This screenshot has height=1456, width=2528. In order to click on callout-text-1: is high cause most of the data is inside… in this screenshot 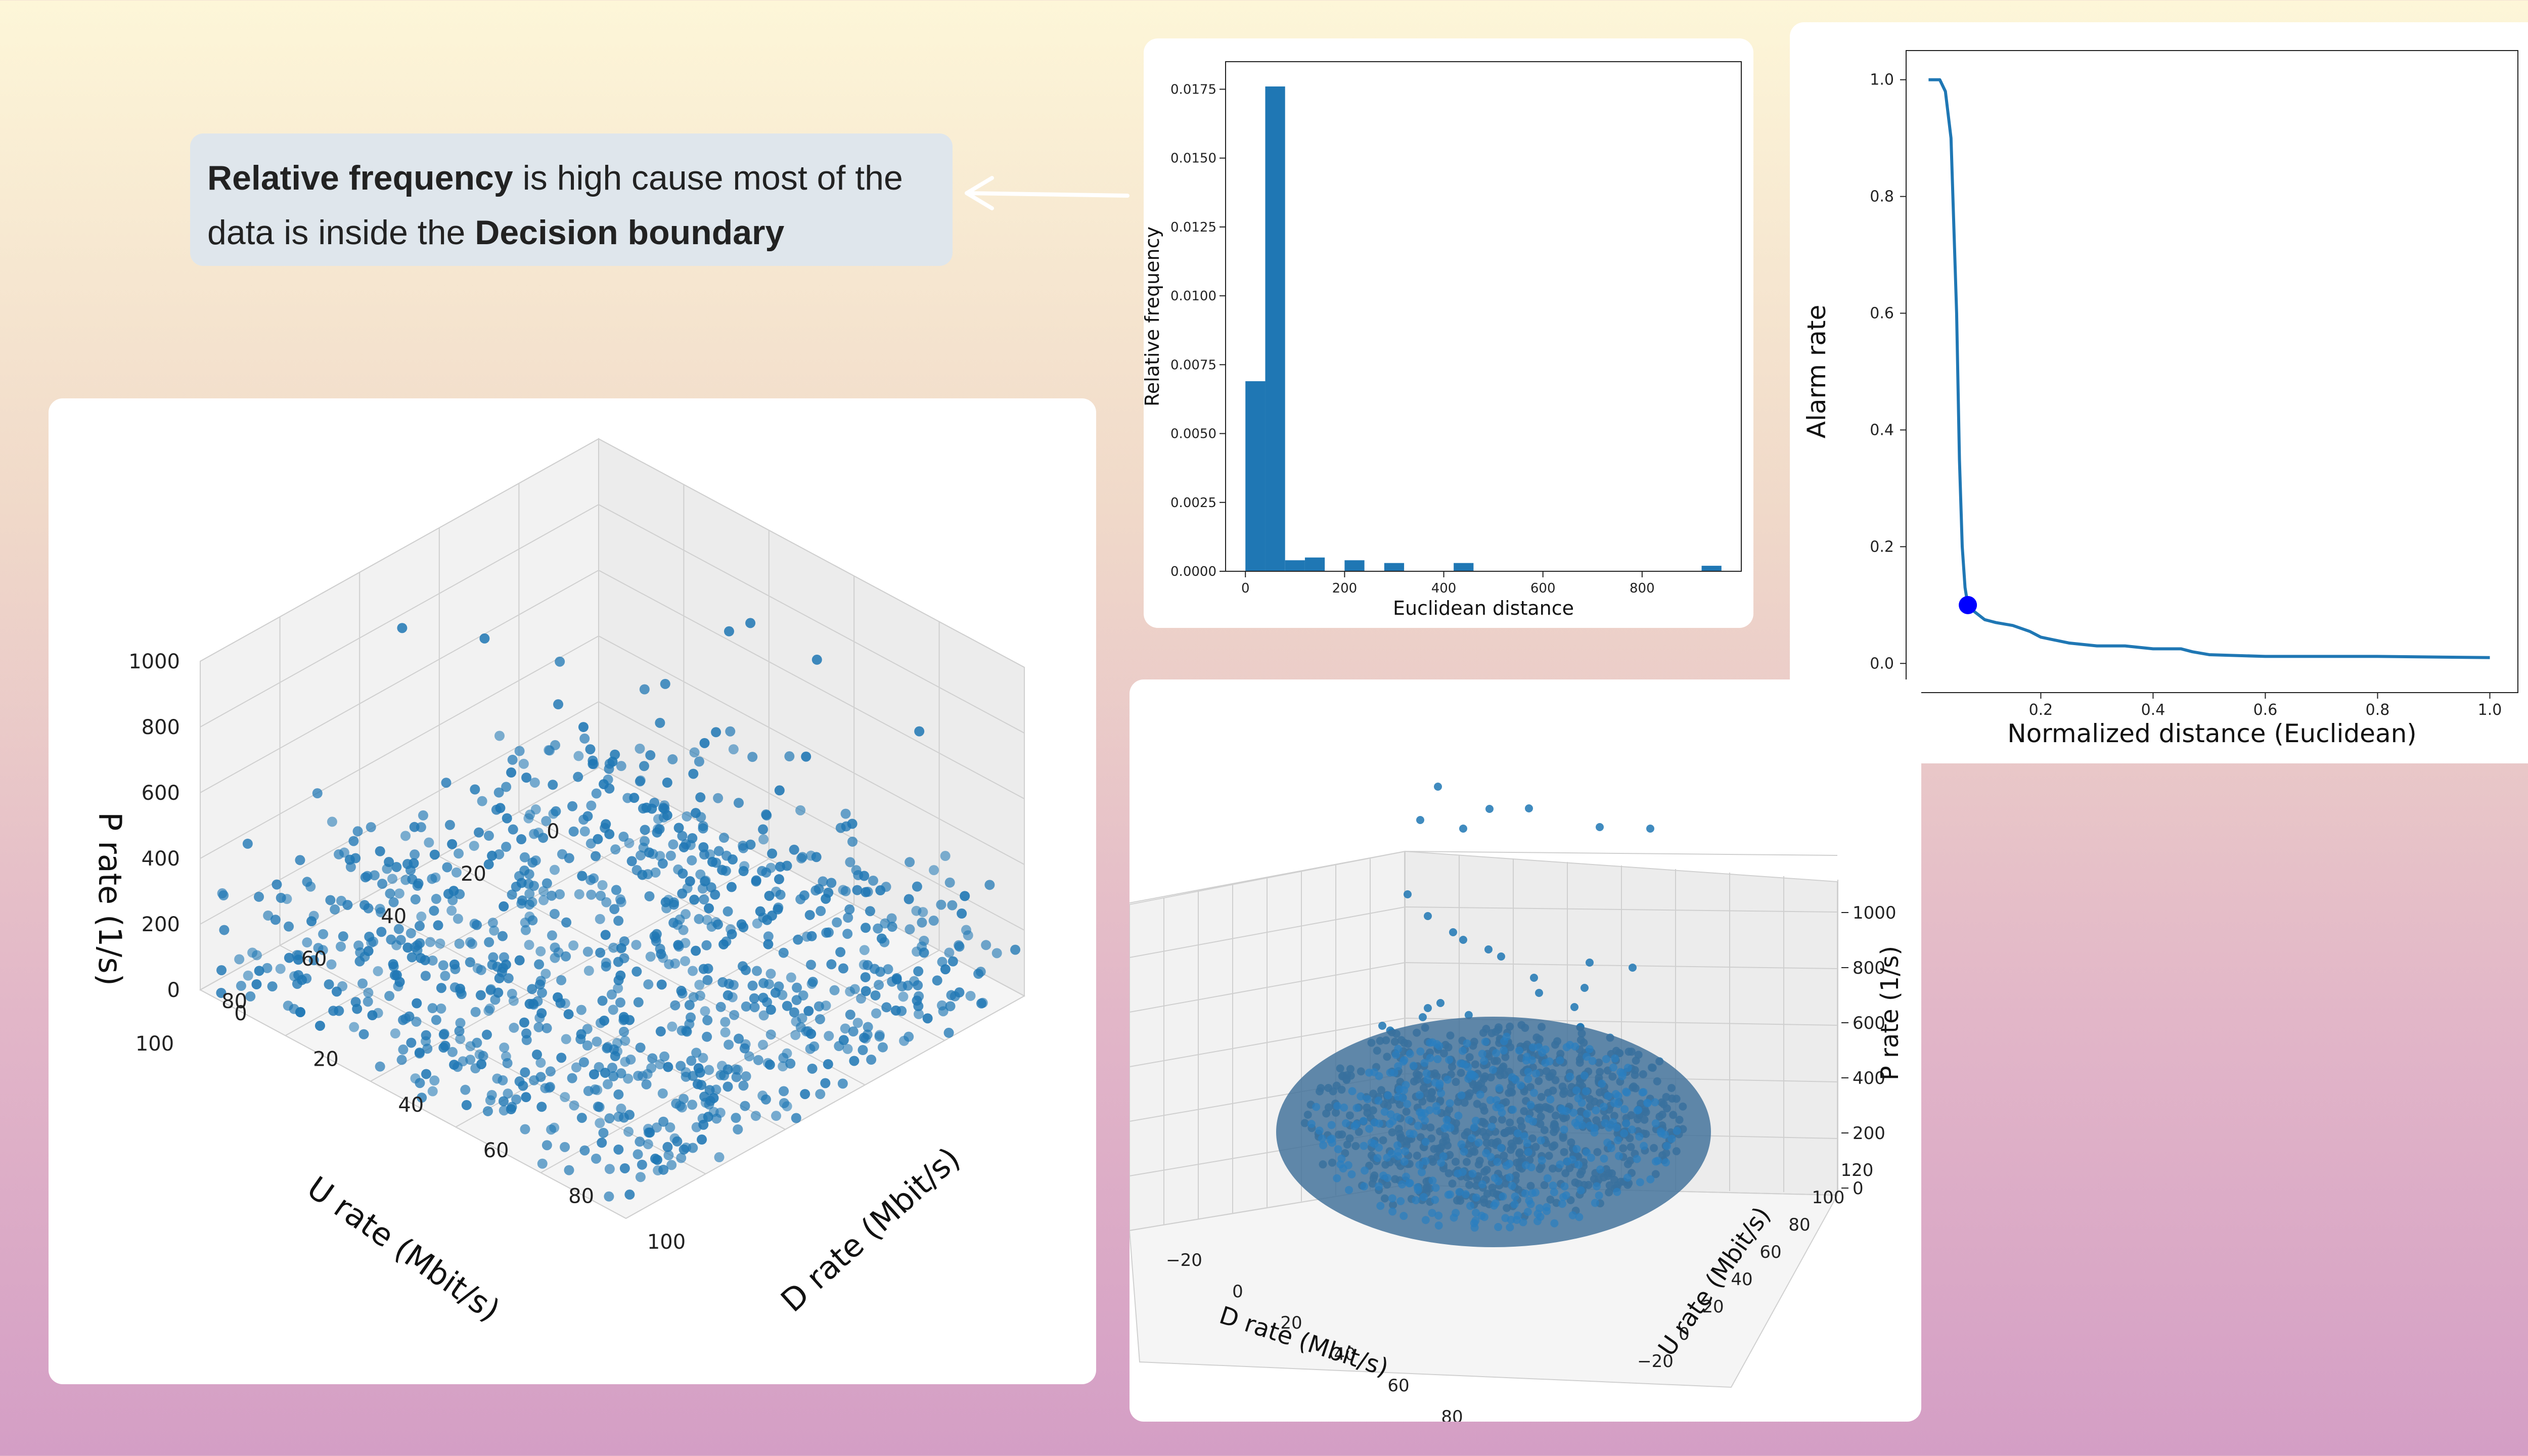, I will do `click(555, 205)`.